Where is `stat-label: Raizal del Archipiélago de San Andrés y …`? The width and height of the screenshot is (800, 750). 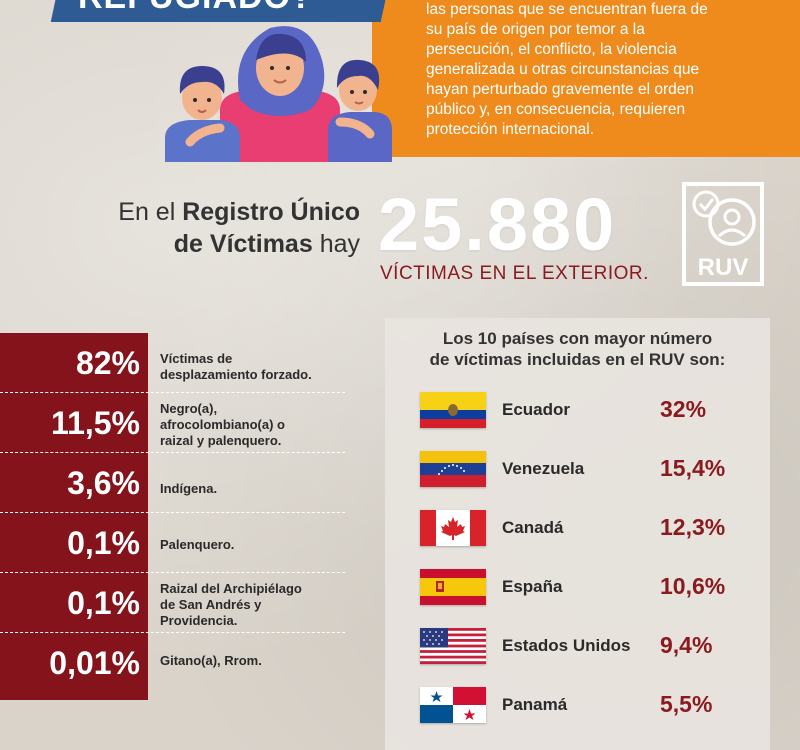 stat-label: Raizal del Archipiélago de San Andrés y … is located at coordinates (252, 605).